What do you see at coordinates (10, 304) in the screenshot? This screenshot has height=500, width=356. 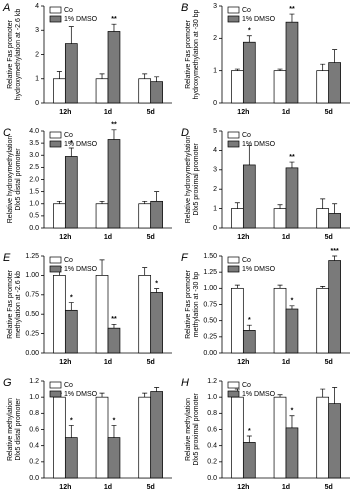 I see `y-axis-label: Relative Fas promoter` at bounding box center [10, 304].